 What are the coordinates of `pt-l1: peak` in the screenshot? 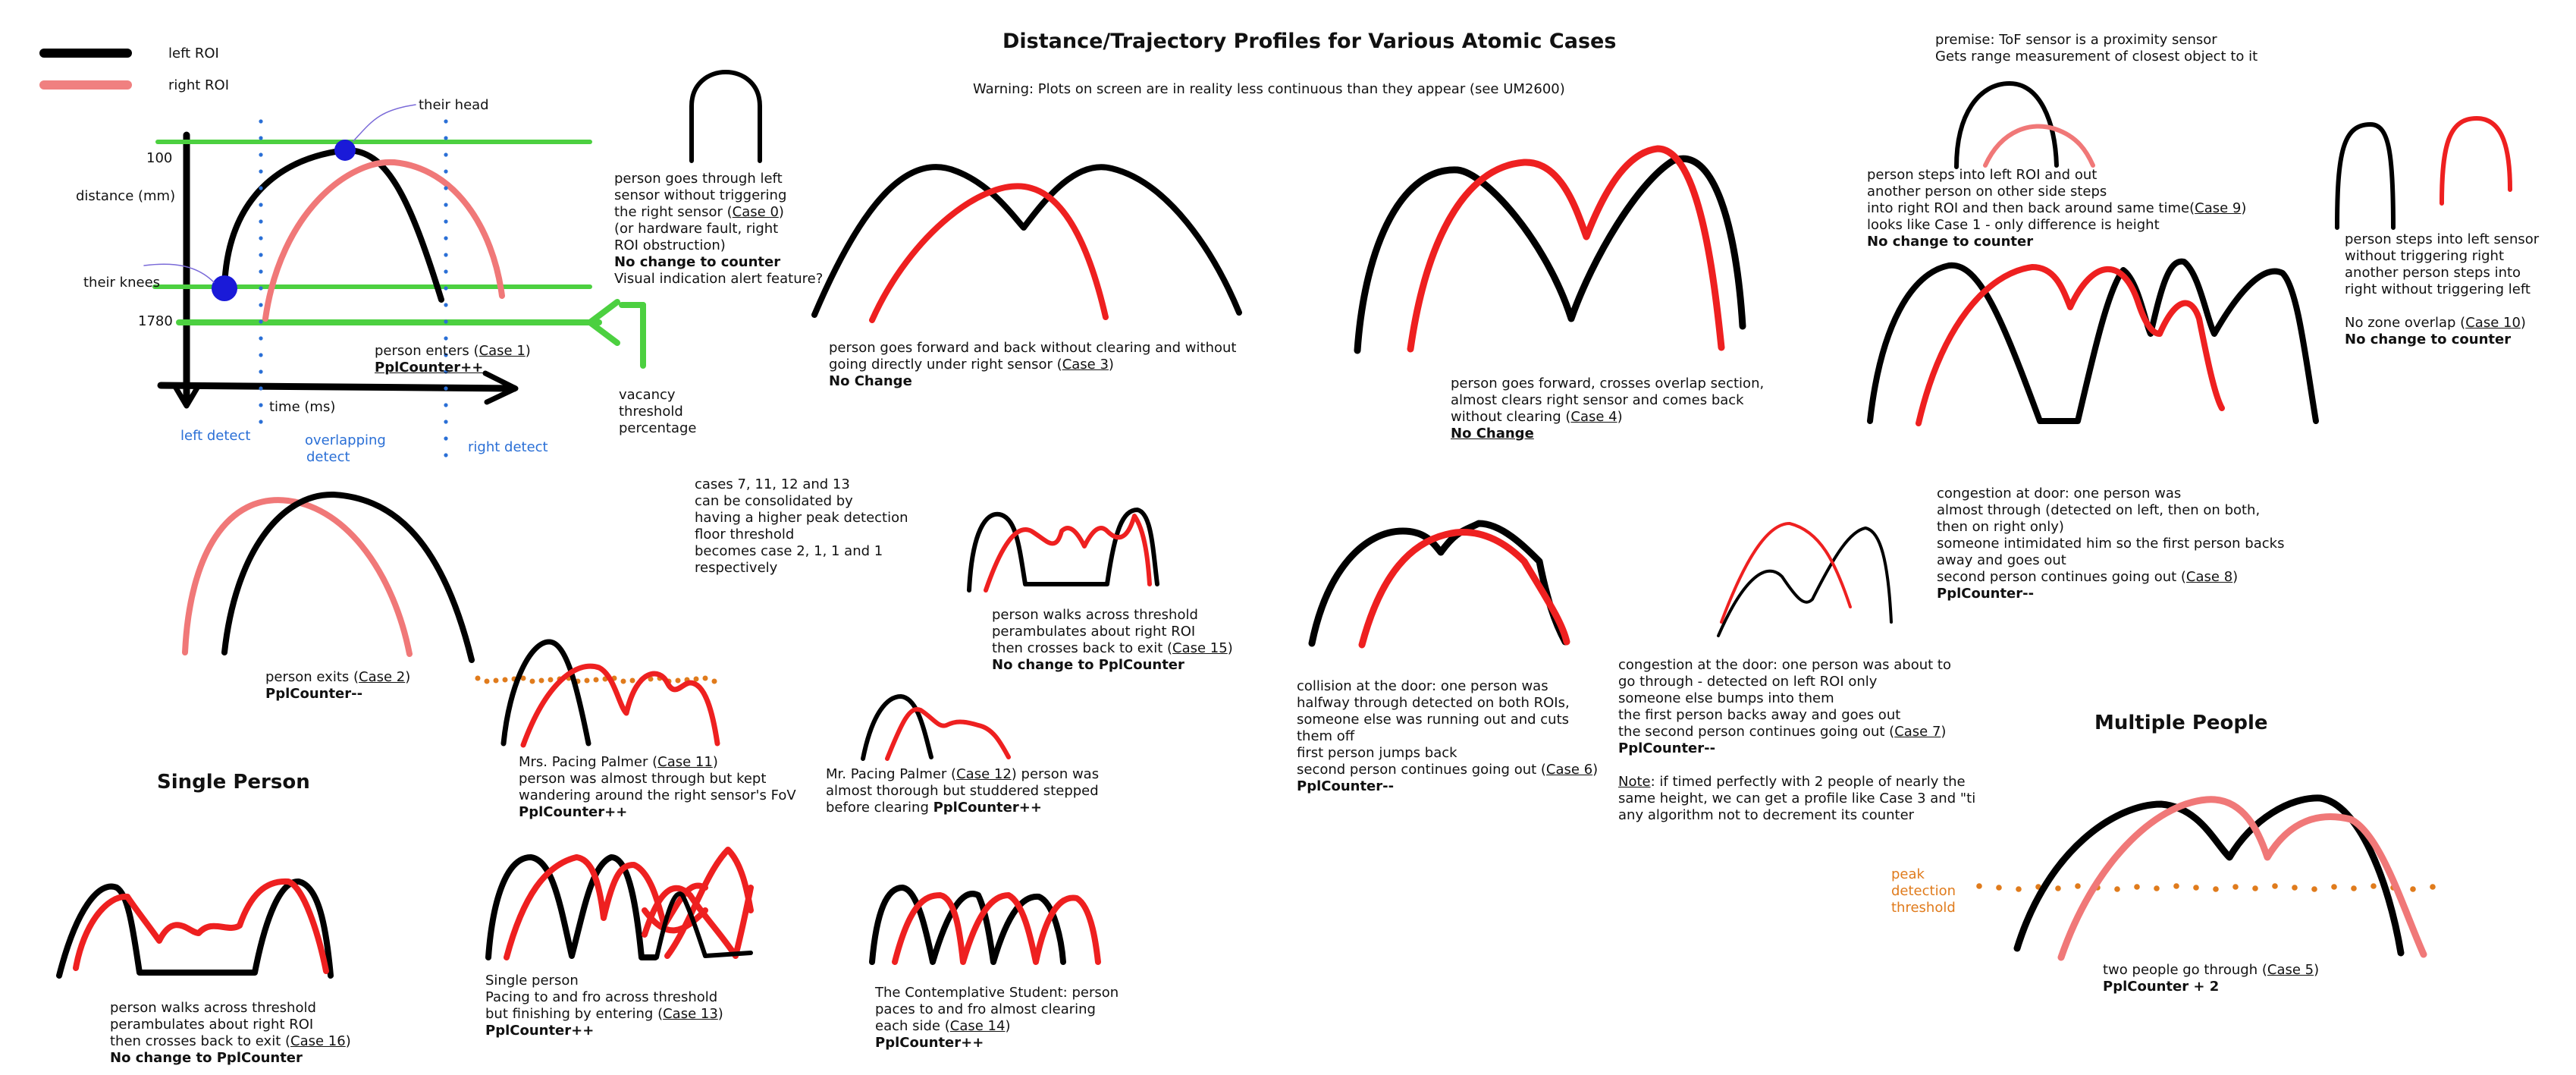 It's located at (1908, 874).